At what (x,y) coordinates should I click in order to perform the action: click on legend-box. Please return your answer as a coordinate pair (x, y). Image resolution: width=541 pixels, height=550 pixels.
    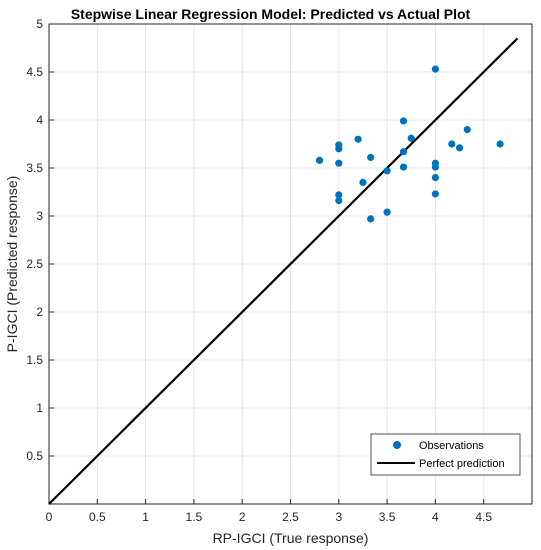
    Looking at the image, I should click on (445, 454).